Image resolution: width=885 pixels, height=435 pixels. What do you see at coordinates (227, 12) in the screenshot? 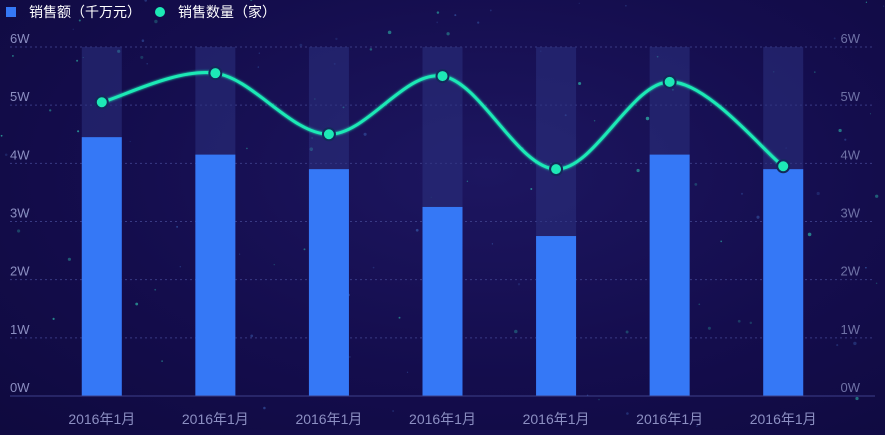
I see `legend-label-sales-count: 销售数量（家）` at bounding box center [227, 12].